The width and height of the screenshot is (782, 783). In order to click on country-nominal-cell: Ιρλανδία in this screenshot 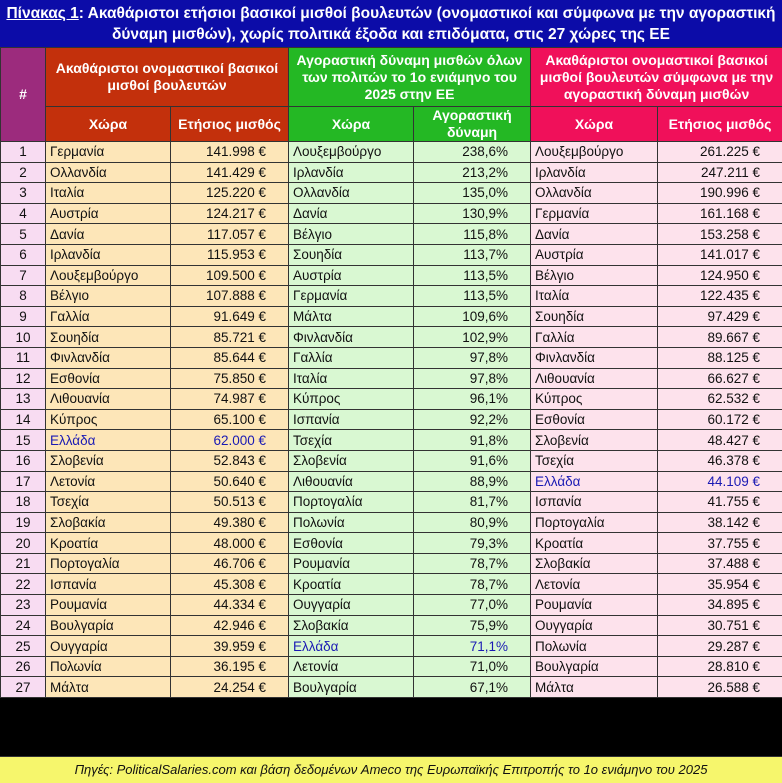, I will do `click(108, 254)`.